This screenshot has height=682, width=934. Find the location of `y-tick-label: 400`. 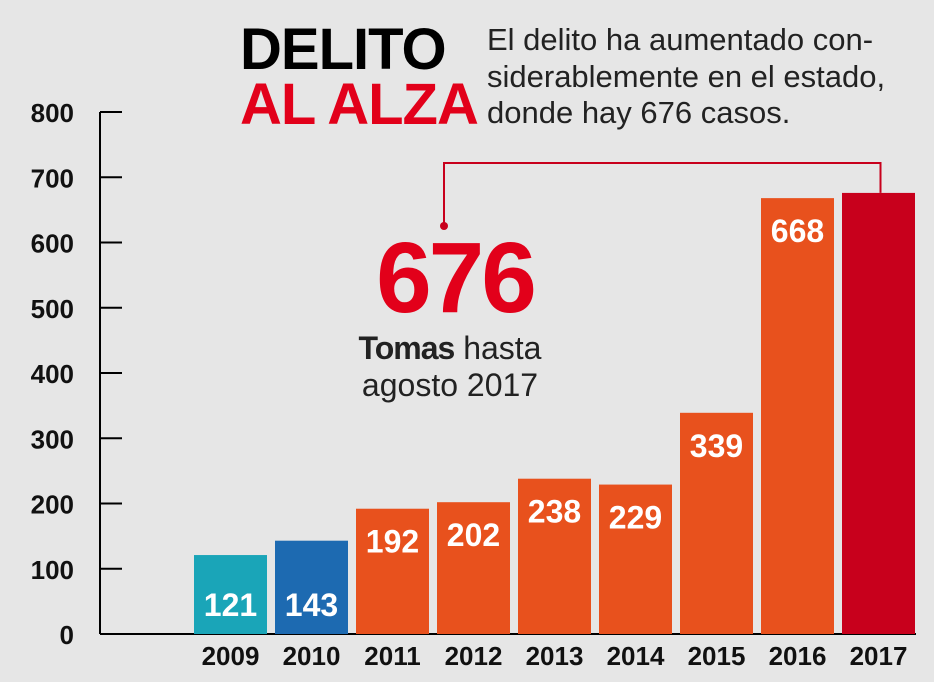

y-tick-label: 400 is located at coordinates (52, 374).